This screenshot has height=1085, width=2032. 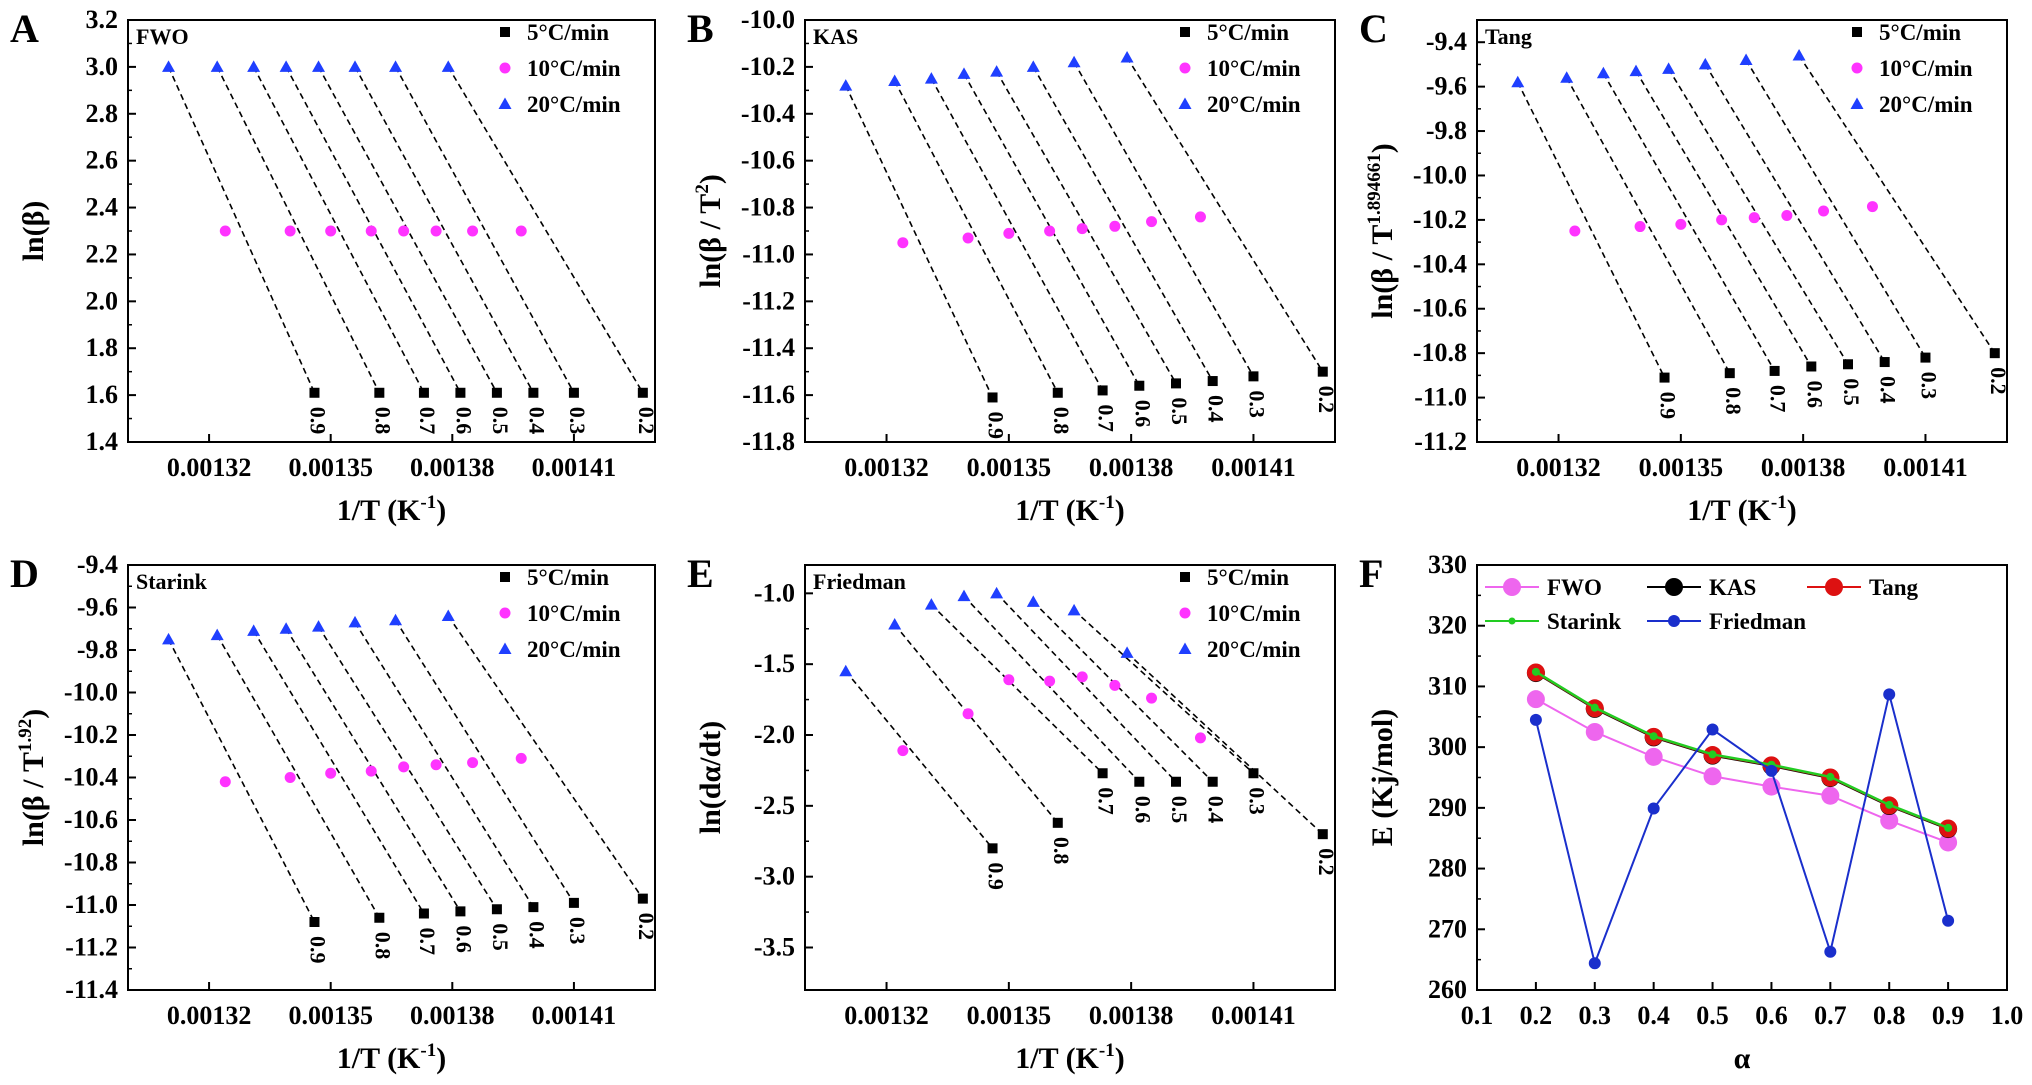 What do you see at coordinates (91, 989) in the screenshot?
I see `y-tick-label: -11.4` at bounding box center [91, 989].